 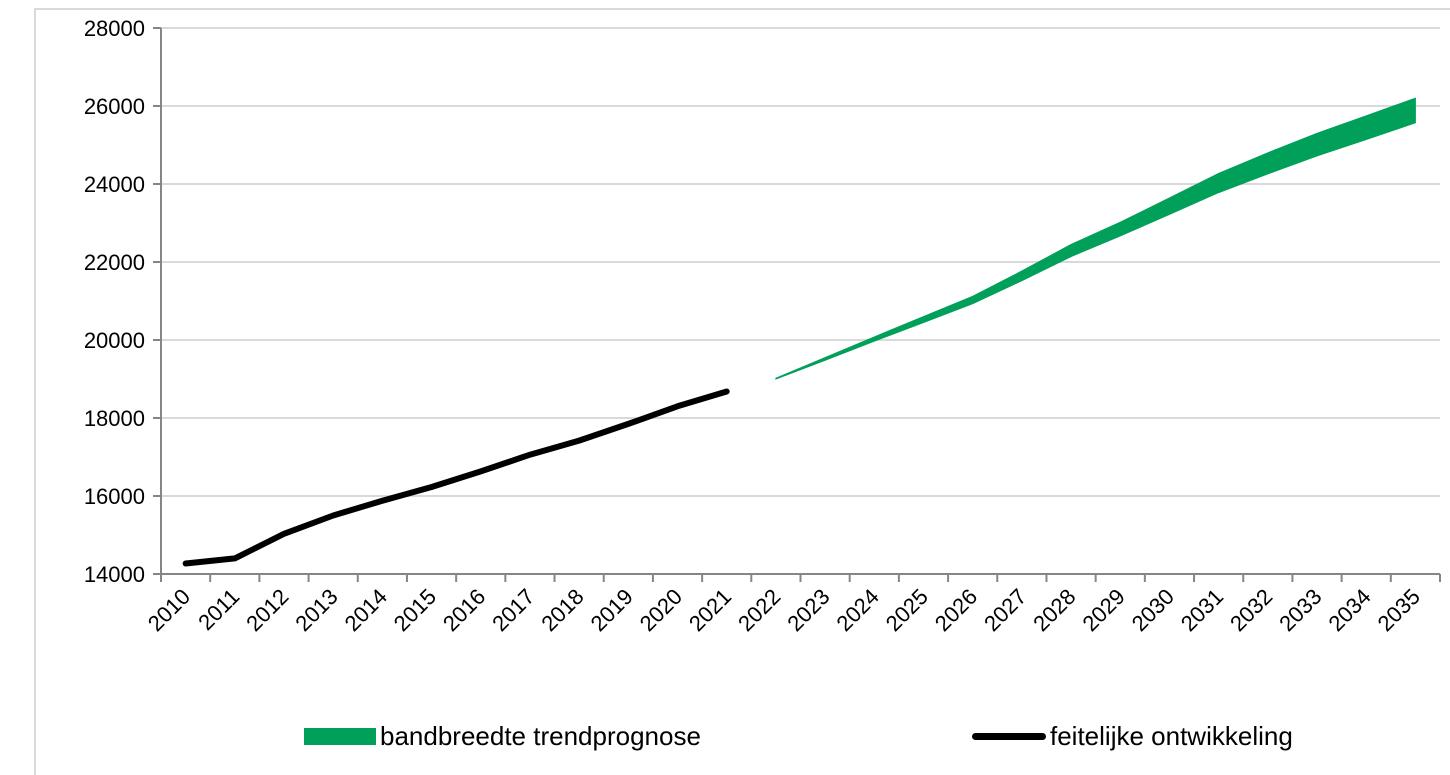 What do you see at coordinates (858, 610) in the screenshot?
I see `x-tick-label: 2024` at bounding box center [858, 610].